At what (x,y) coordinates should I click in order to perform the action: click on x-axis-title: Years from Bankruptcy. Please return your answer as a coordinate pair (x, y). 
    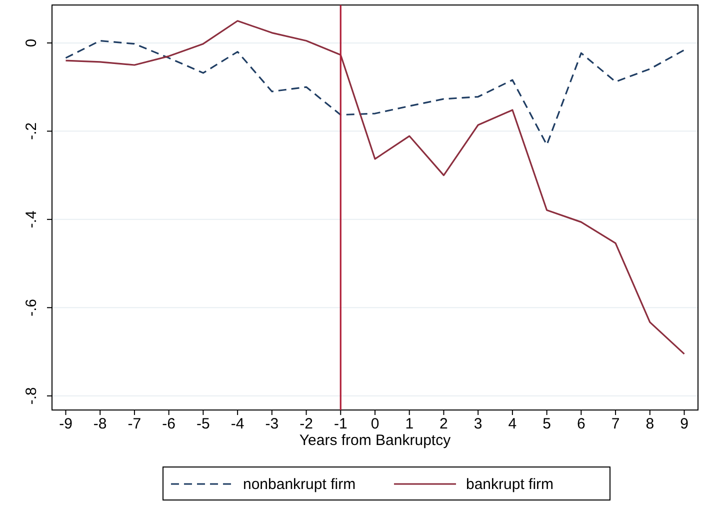
    Looking at the image, I should click on (375, 440).